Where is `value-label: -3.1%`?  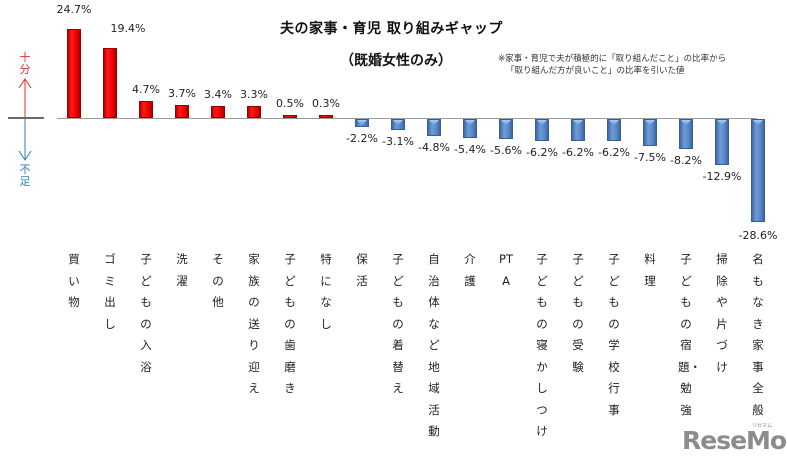
value-label: -3.1% is located at coordinates (398, 142).